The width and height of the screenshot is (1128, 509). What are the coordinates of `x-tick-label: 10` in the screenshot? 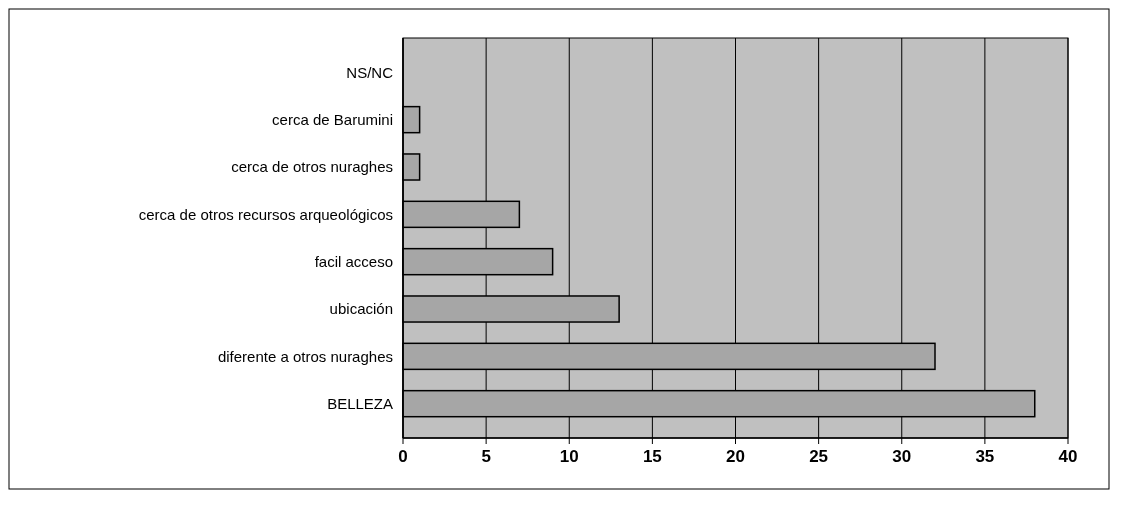 It's located at (569, 456).